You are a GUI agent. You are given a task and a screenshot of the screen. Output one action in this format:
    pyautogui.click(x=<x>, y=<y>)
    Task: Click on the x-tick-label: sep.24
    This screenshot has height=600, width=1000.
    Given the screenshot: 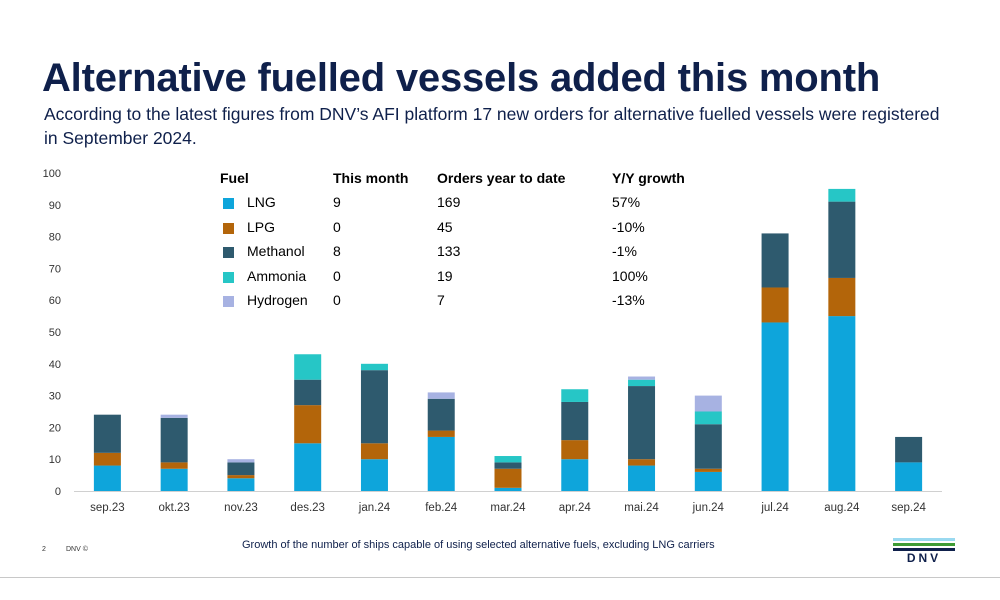 What is the action you would take?
    pyautogui.click(x=908, y=508)
    